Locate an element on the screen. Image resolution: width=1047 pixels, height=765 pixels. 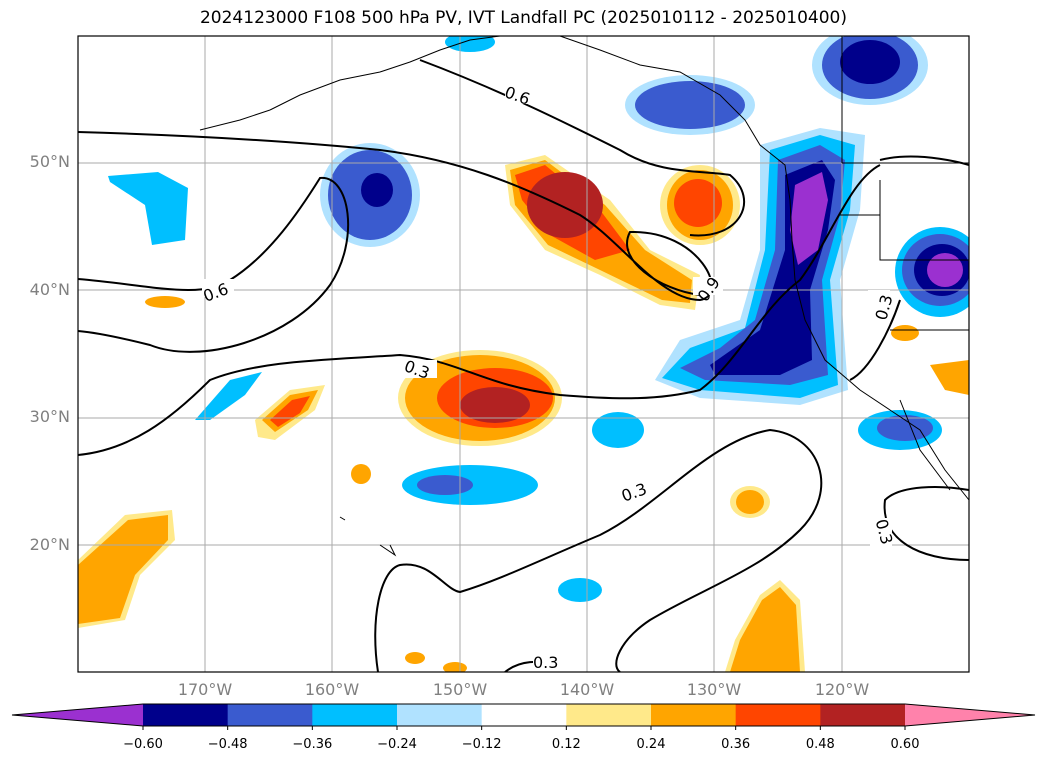
colorbar-tick-label: 0.48 is located at coordinates (820, 744).